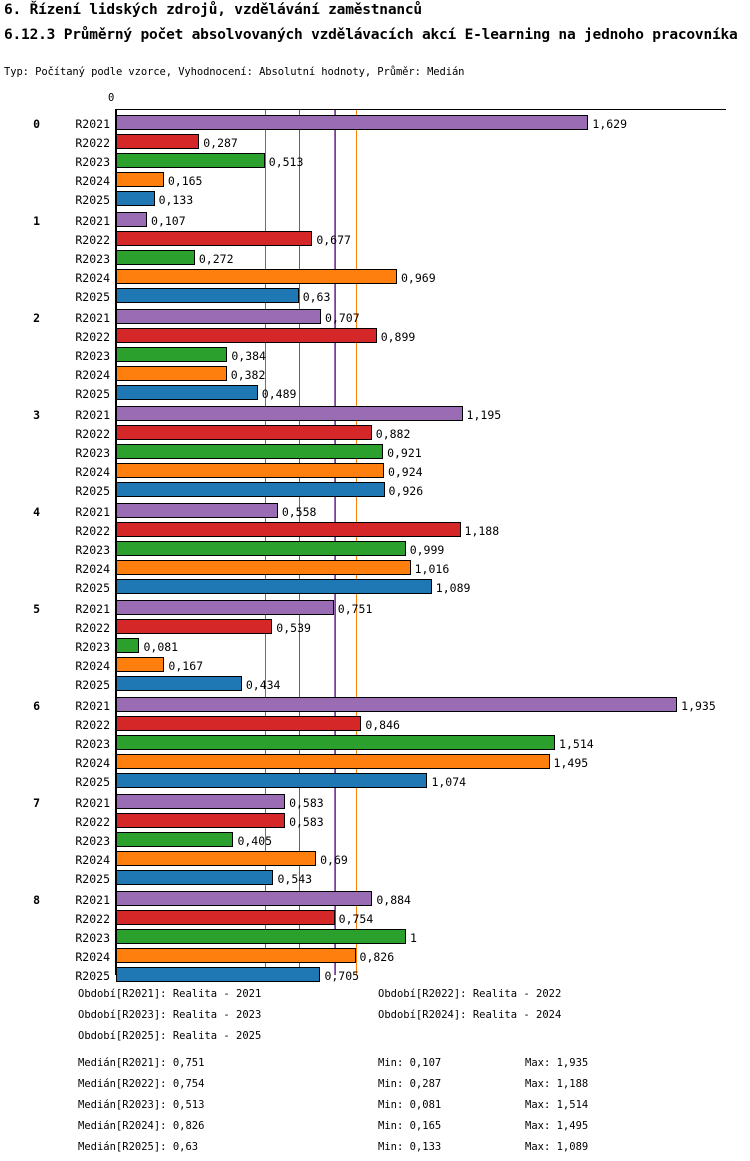  I want to click on group-label: 5, so click(36, 609).